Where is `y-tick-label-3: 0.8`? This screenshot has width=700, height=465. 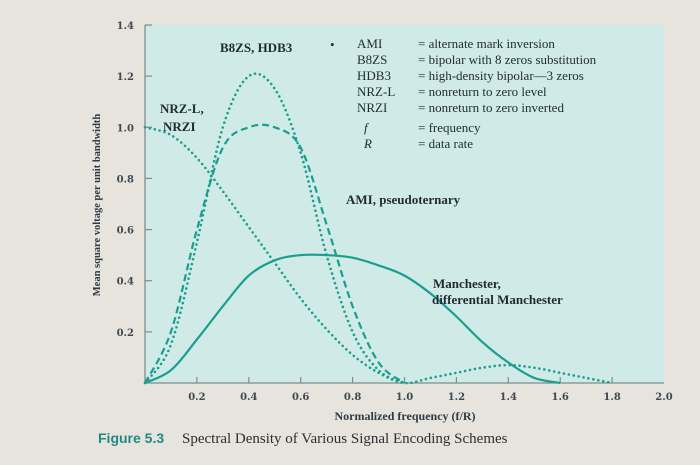
y-tick-label-3: 0.8 is located at coordinates (125, 179).